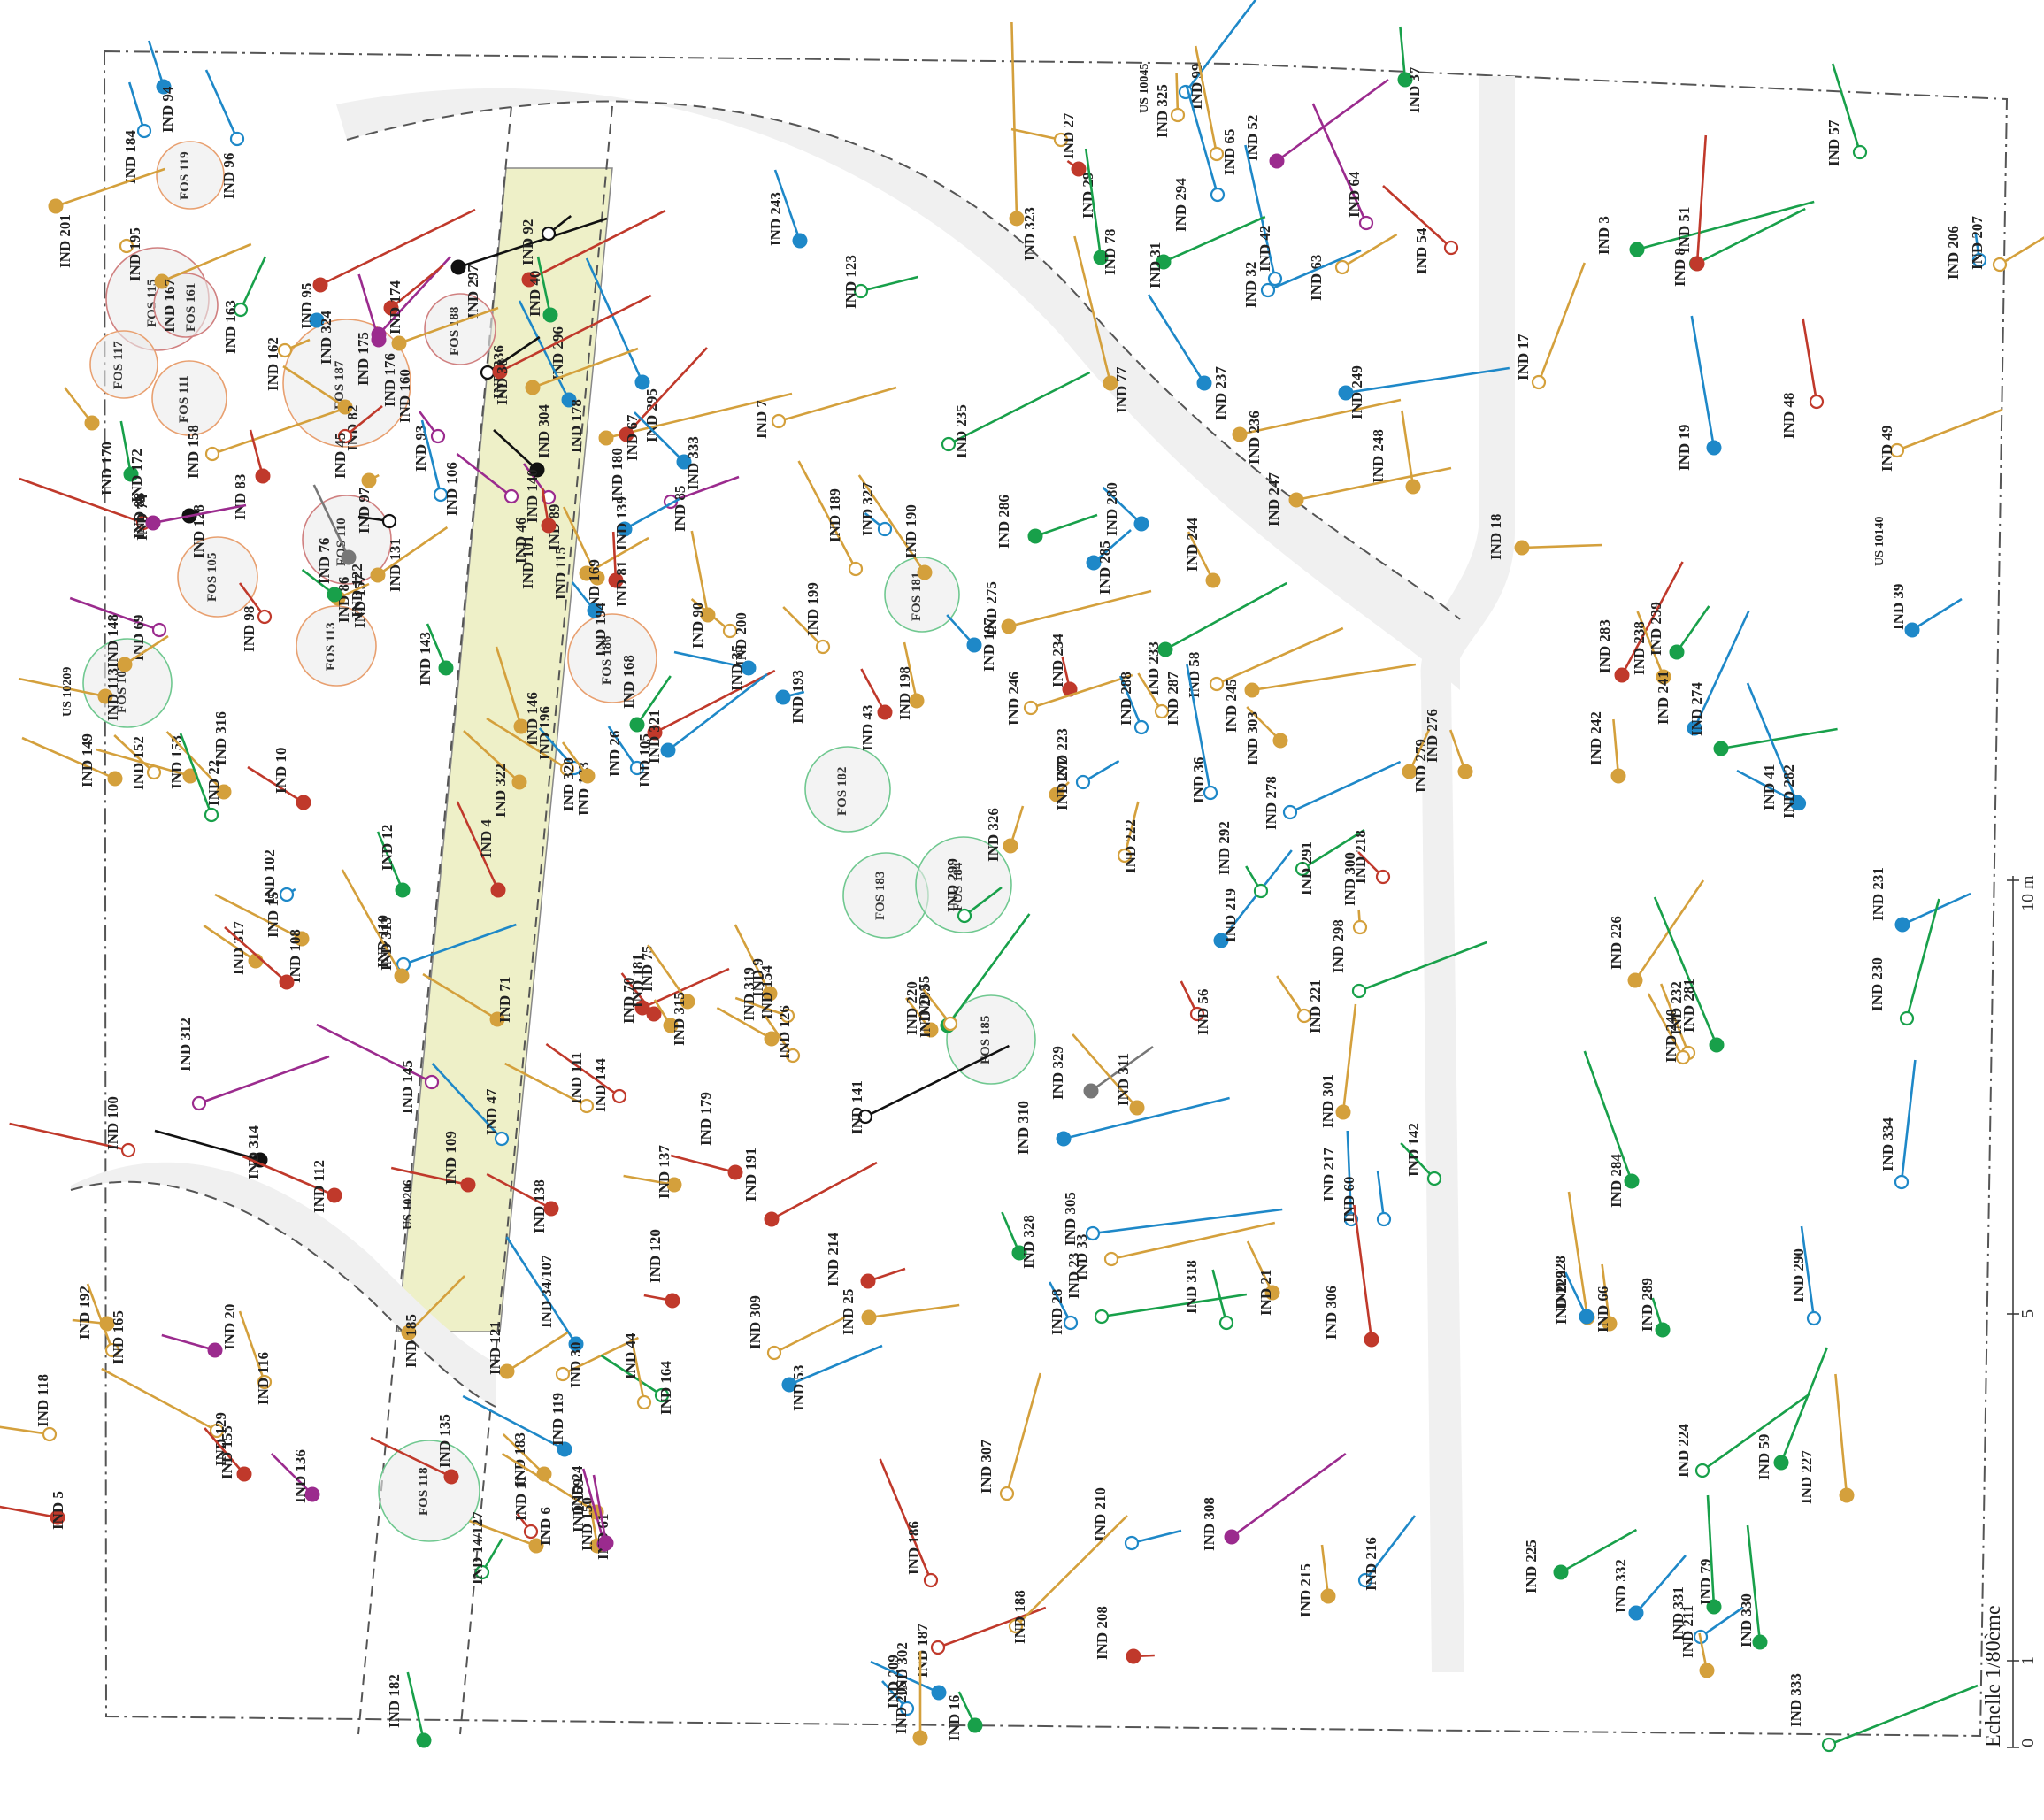 The width and height of the screenshot is (2044, 1820). What do you see at coordinates (1014, 699) in the screenshot?
I see `find-label: IND 246` at bounding box center [1014, 699].